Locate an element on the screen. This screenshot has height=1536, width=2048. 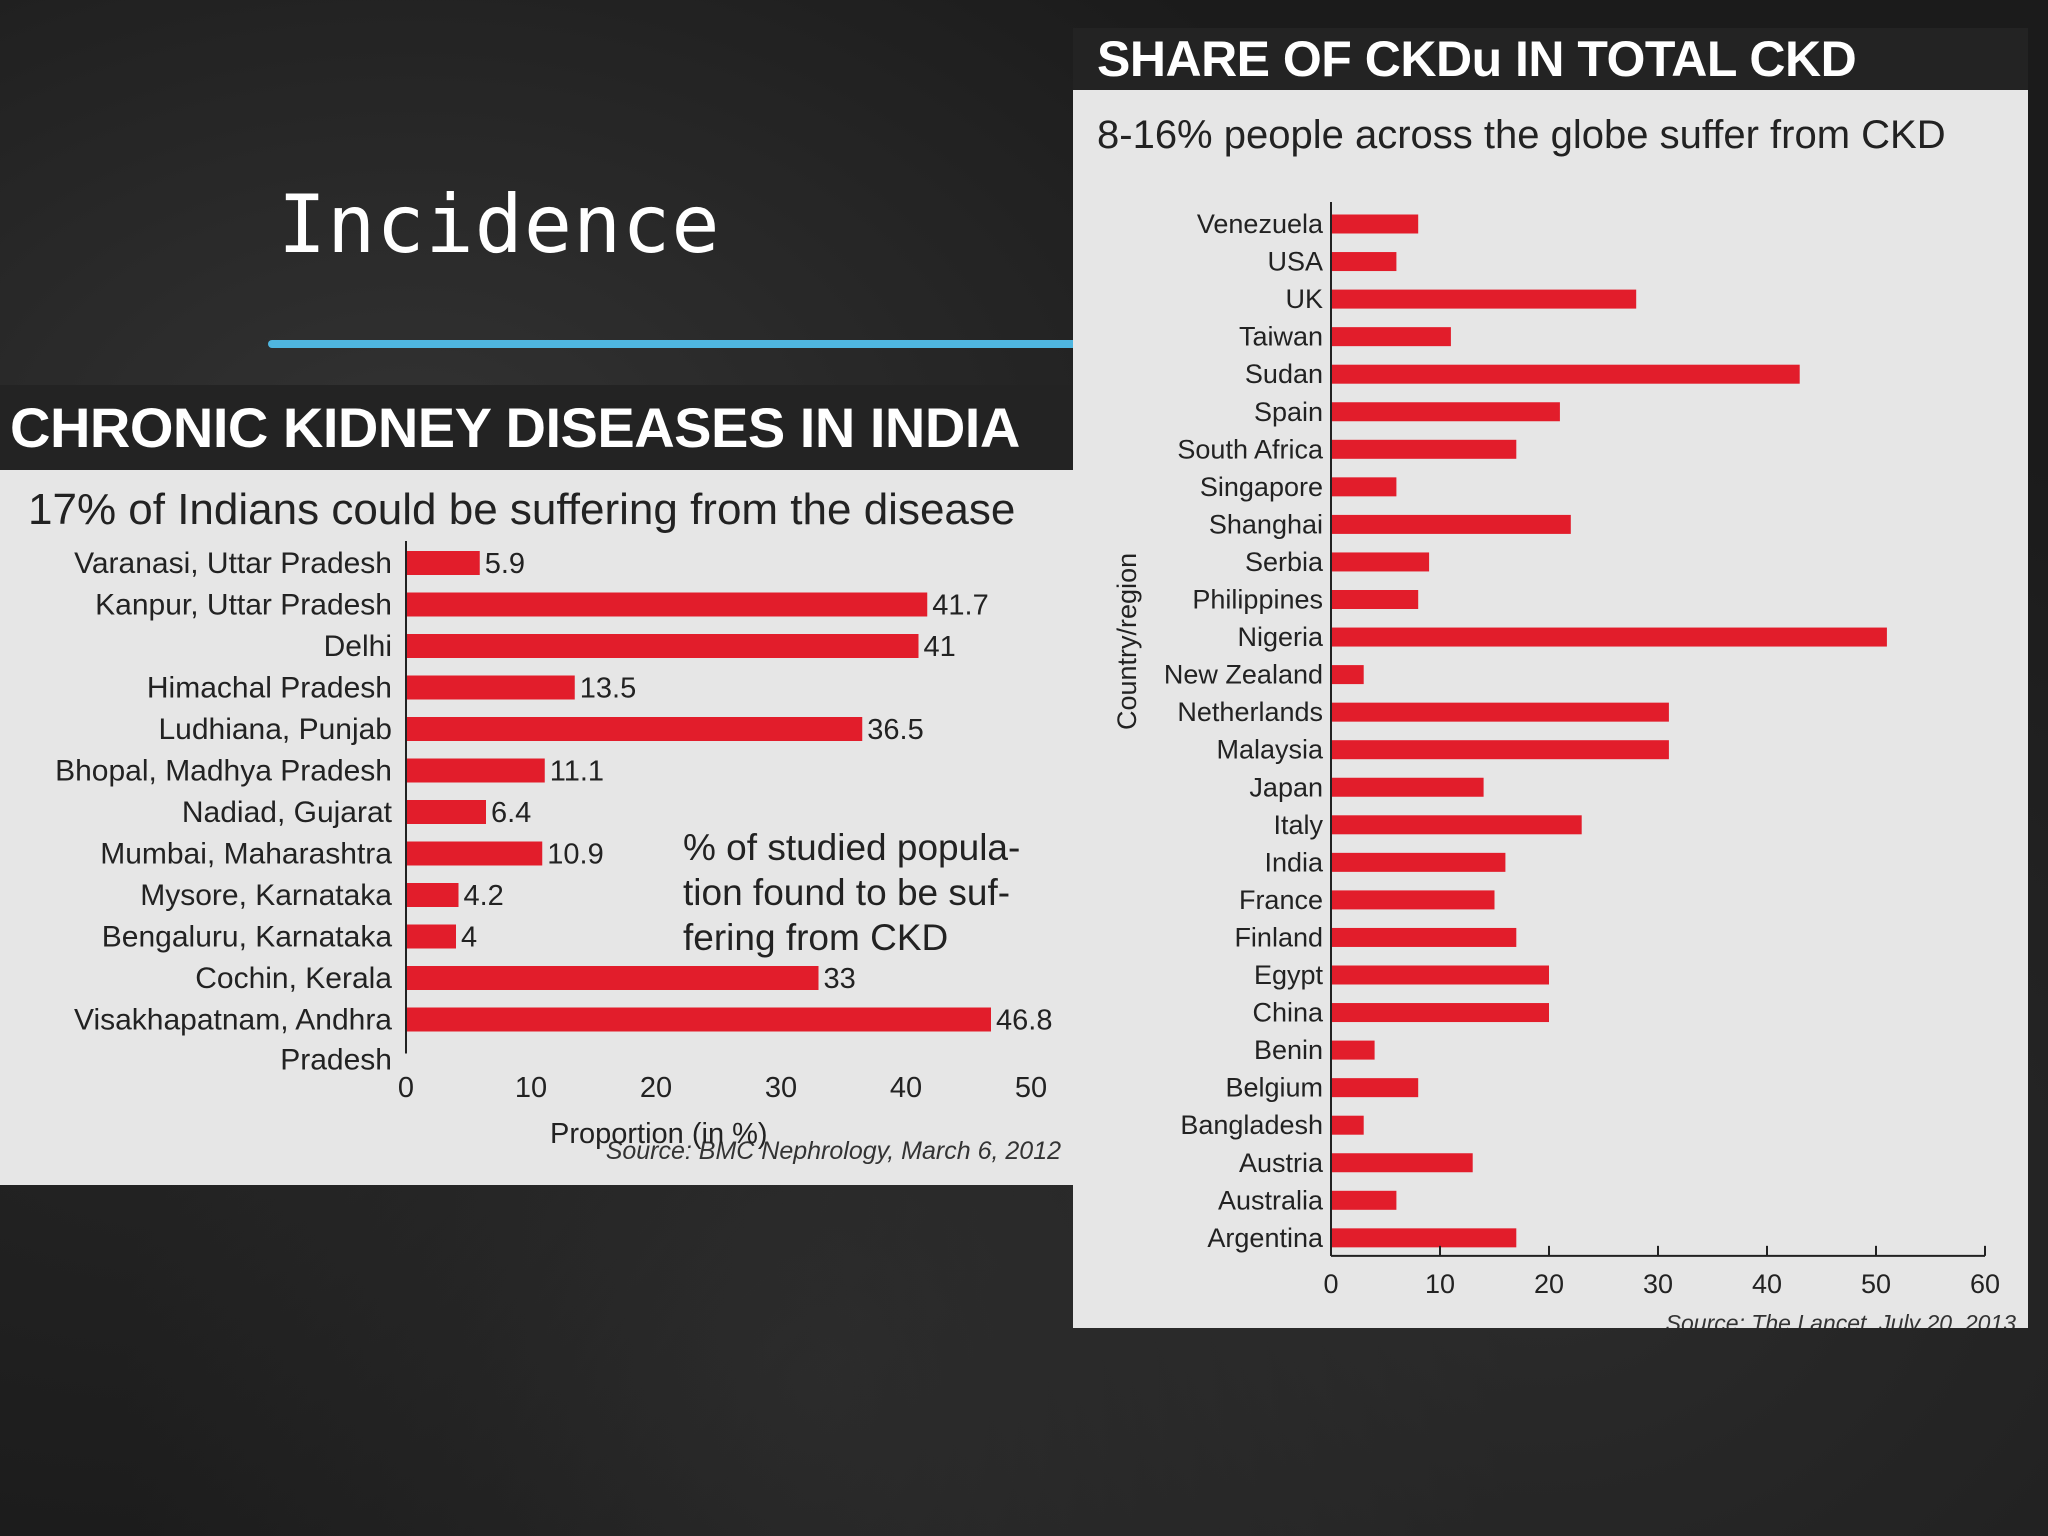
india-category-label: Delhi is located at coordinates (358, 646).